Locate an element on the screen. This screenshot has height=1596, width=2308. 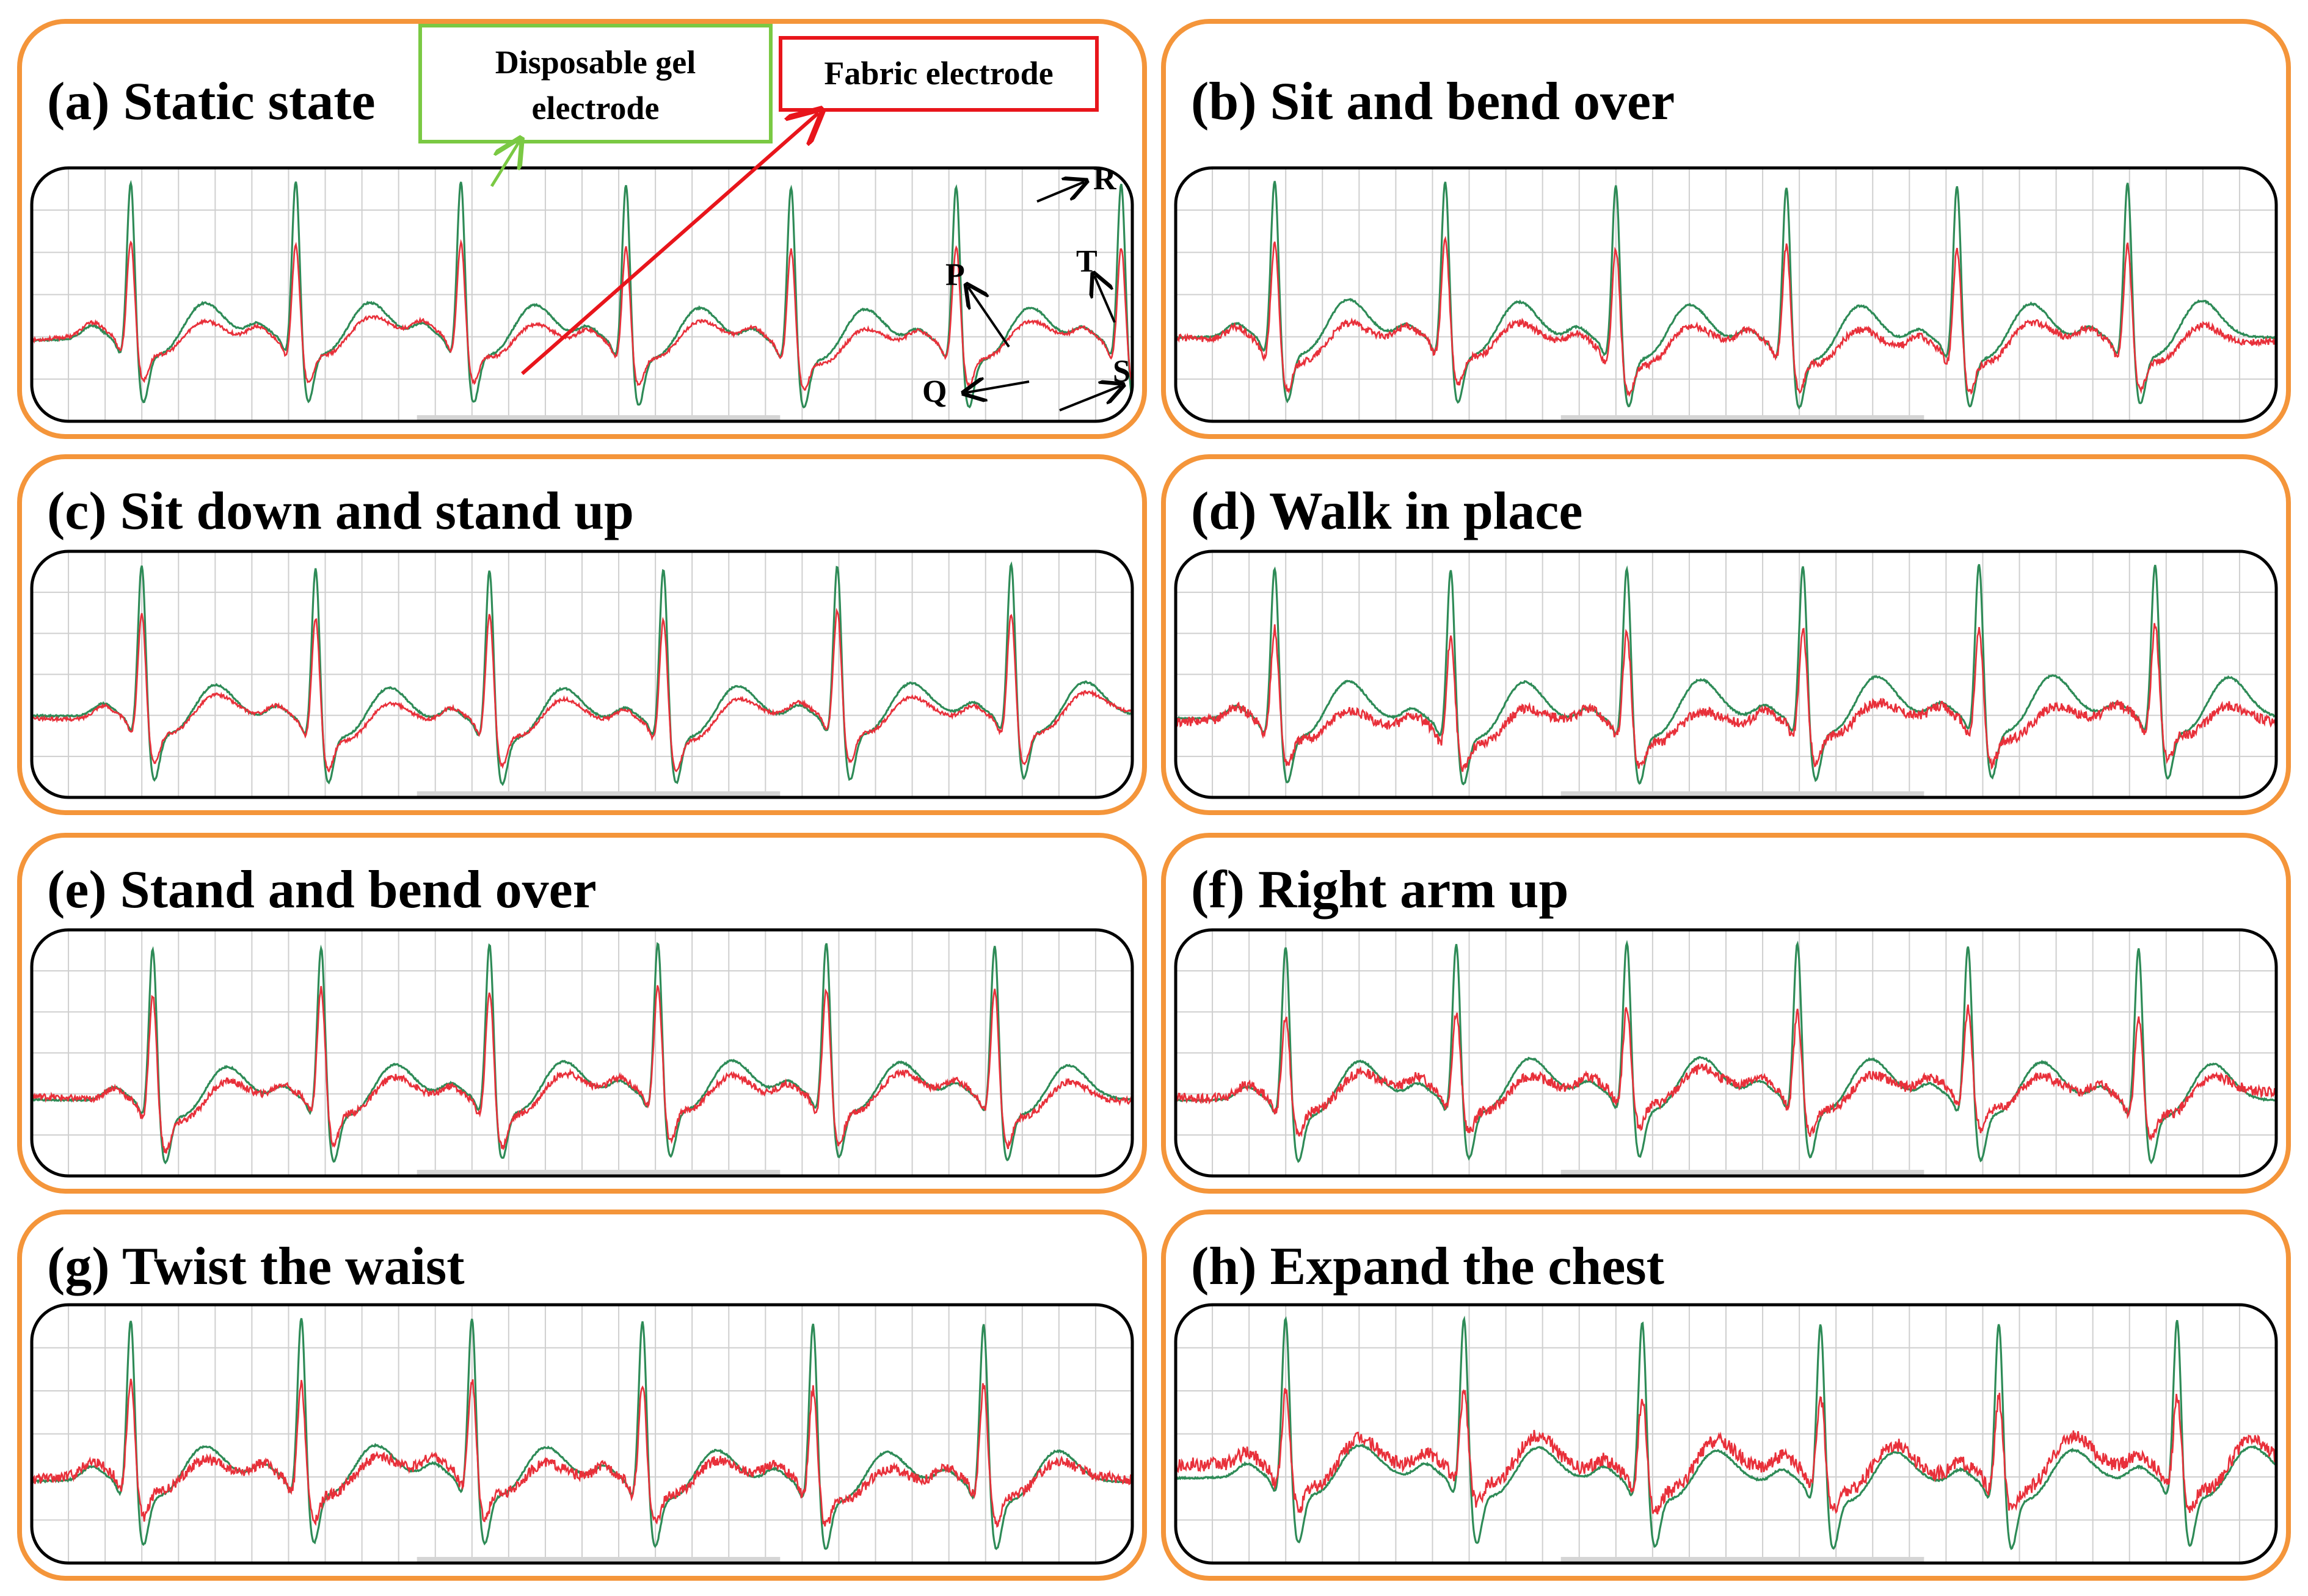
gel-legend-box is located at coordinates (596, 83).